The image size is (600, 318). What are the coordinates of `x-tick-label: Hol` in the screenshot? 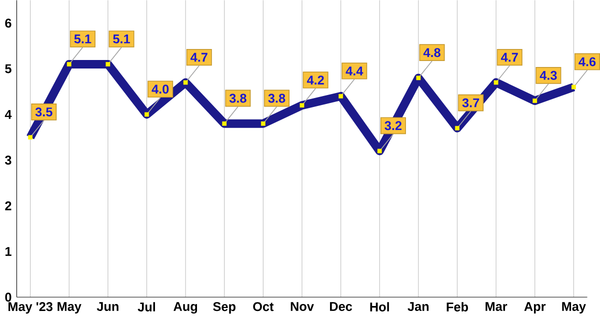 It's located at (379, 307).